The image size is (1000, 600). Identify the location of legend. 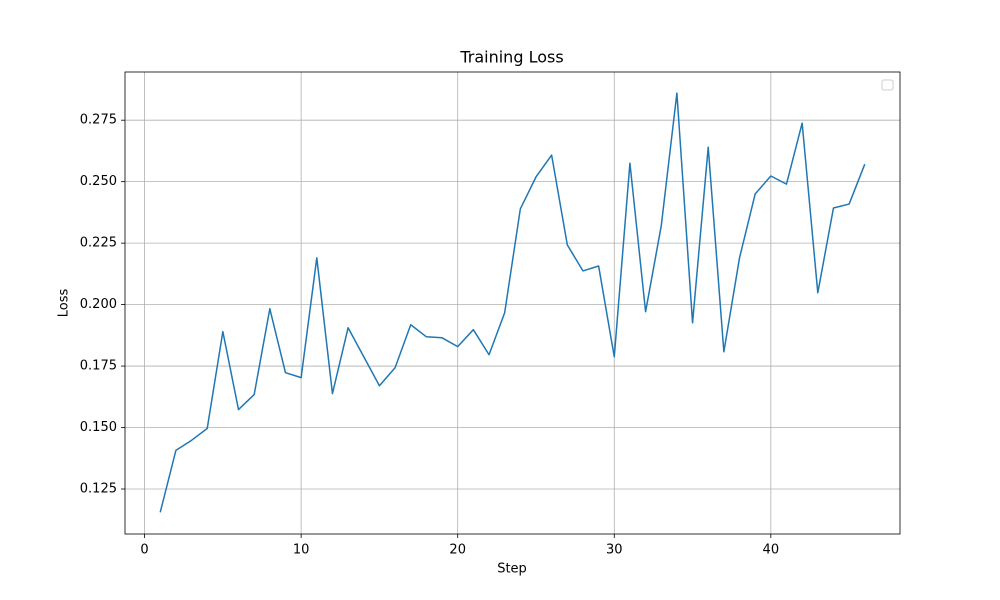
(887, 85).